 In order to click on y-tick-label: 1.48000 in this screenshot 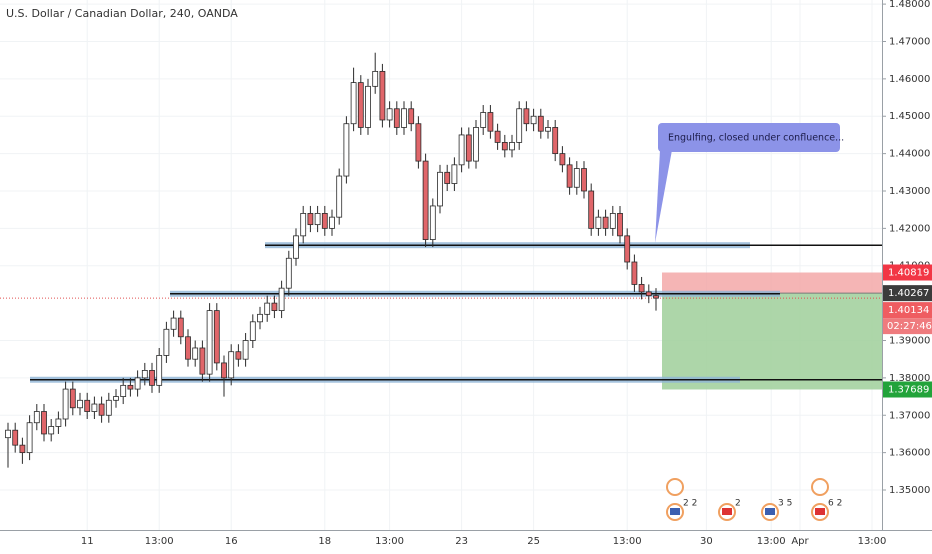, I will do `click(909, 5)`.